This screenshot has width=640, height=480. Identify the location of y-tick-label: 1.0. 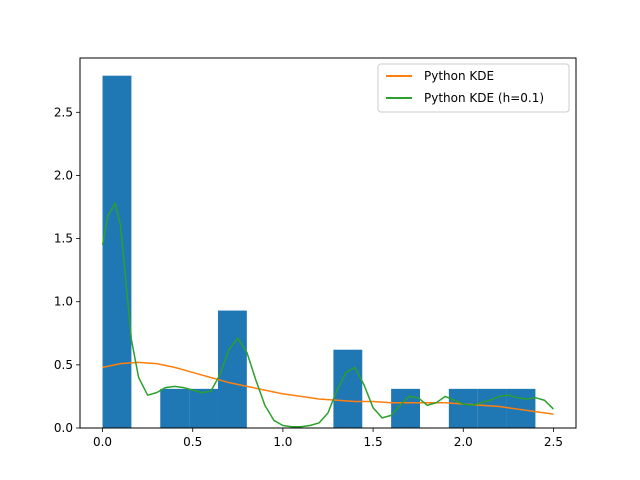
(63, 302).